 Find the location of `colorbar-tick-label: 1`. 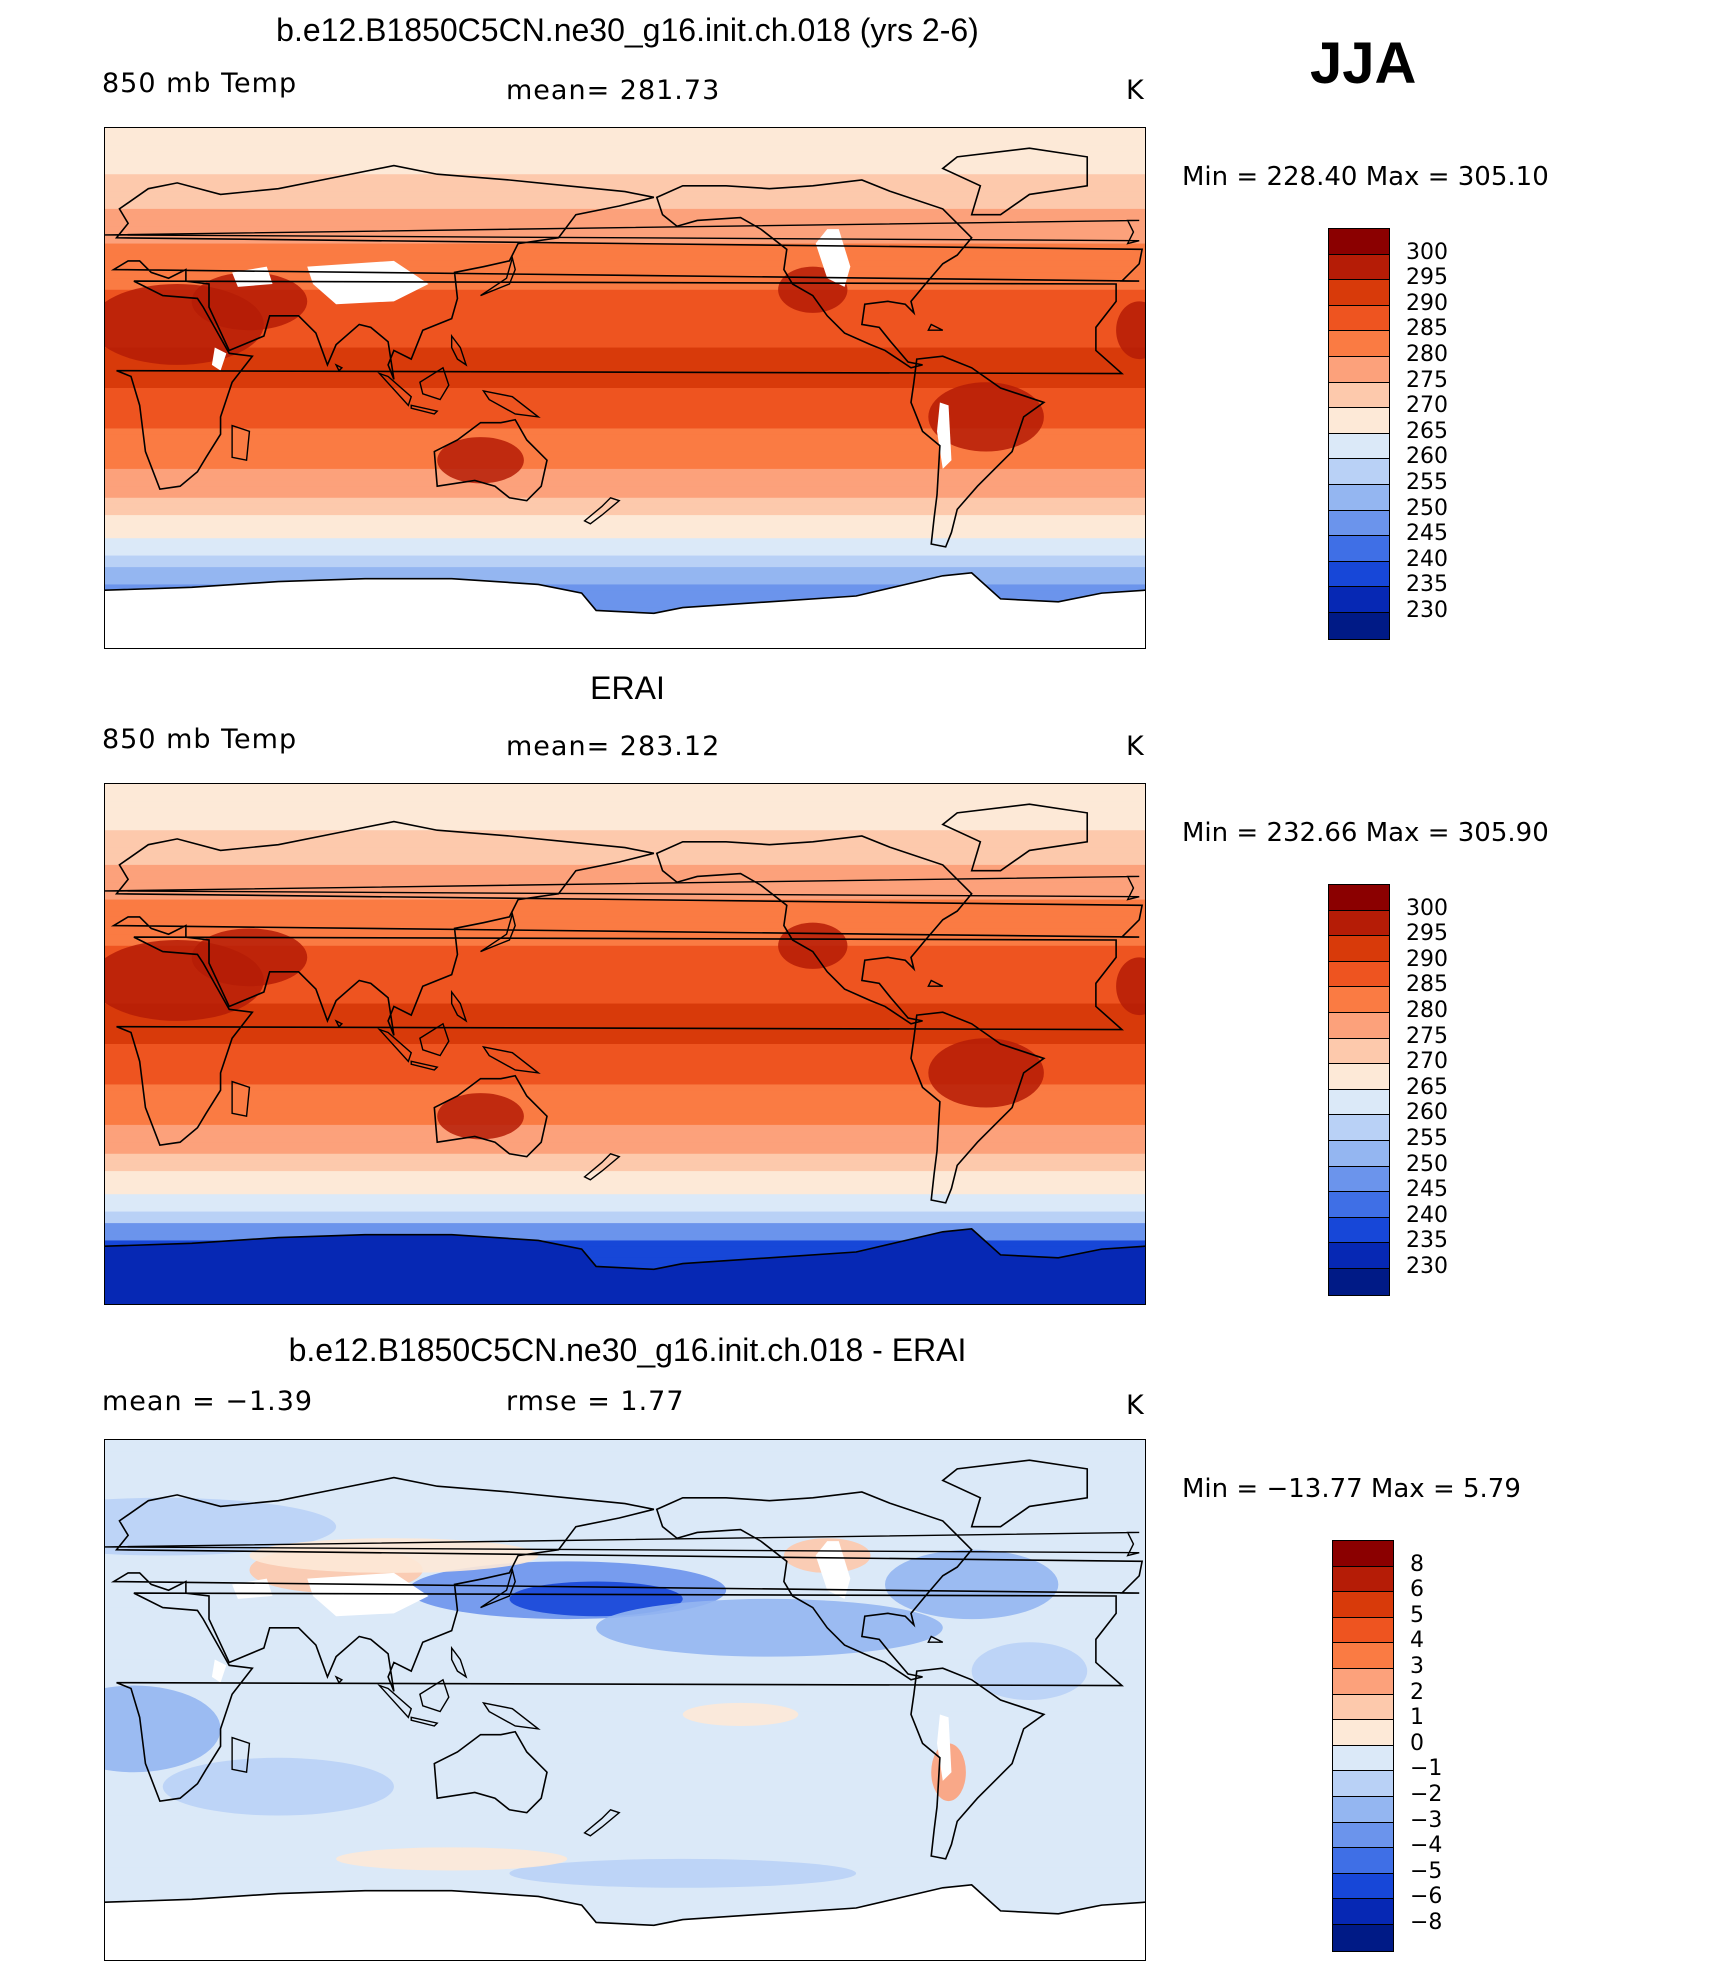

colorbar-tick-label: 1 is located at coordinates (1417, 1718).